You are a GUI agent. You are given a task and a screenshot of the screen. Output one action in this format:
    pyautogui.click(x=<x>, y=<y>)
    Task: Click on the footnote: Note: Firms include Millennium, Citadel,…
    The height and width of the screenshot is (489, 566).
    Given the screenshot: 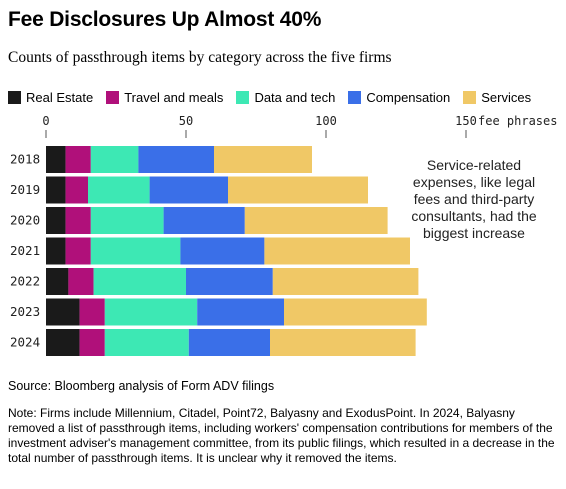 What is the action you would take?
    pyautogui.click(x=281, y=435)
    